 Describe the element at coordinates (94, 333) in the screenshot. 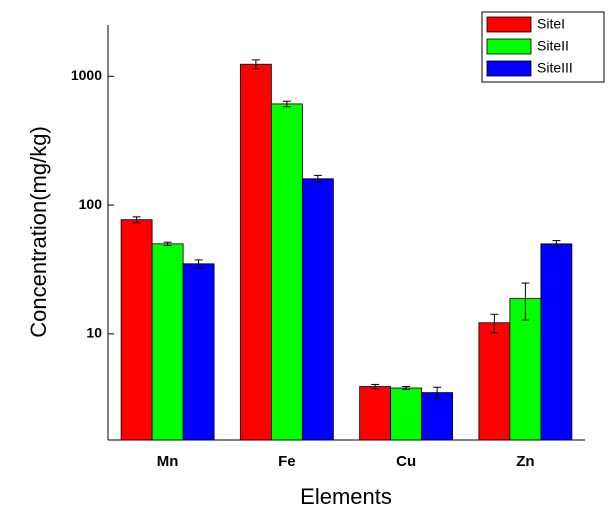

I see `y-tick-label: 10` at that location.